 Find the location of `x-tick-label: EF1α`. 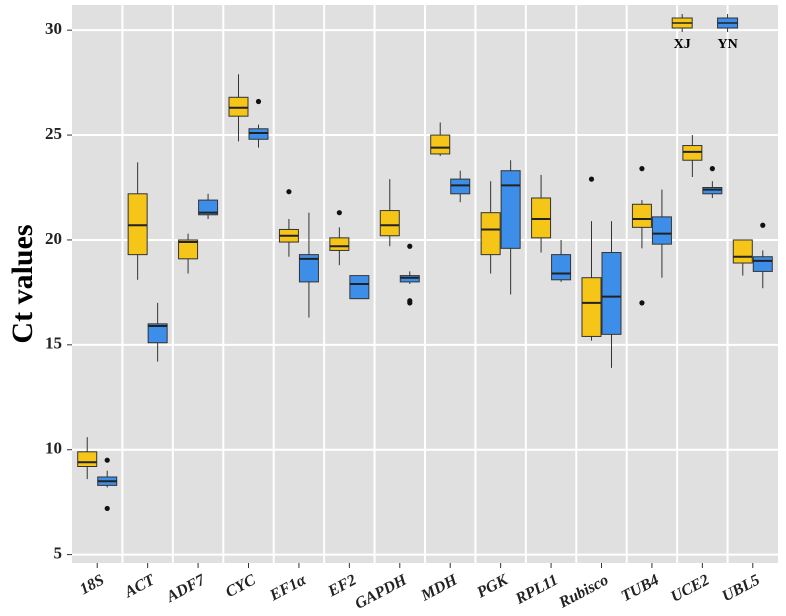

x-tick-label: EF1α is located at coordinates (288, 588).